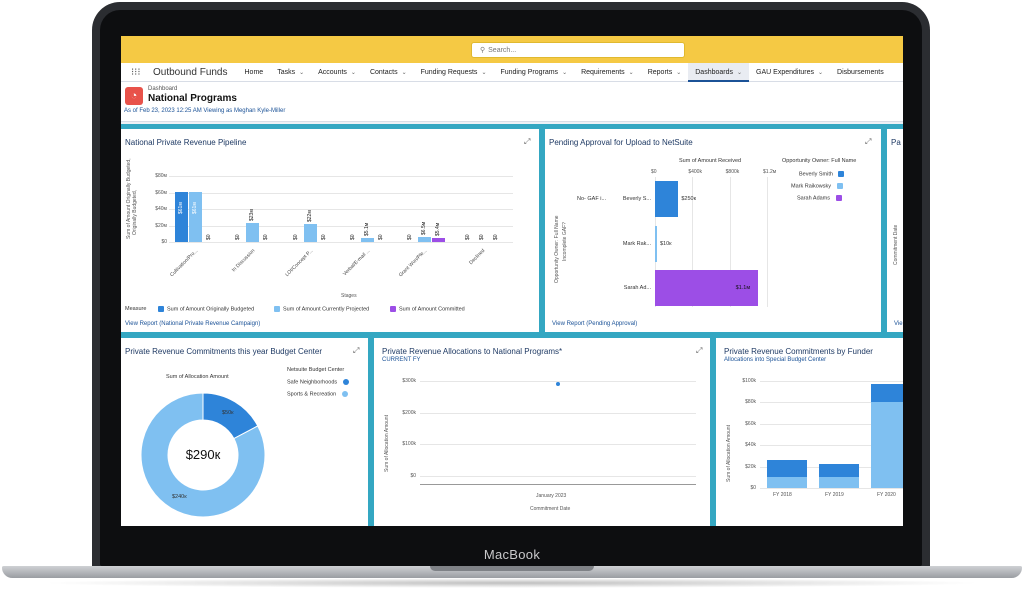 This screenshot has width=1024, height=598. What do you see at coordinates (565, 241) in the screenshot?
I see `y-axis-label-2: Incomplete GAF?` at bounding box center [565, 241].